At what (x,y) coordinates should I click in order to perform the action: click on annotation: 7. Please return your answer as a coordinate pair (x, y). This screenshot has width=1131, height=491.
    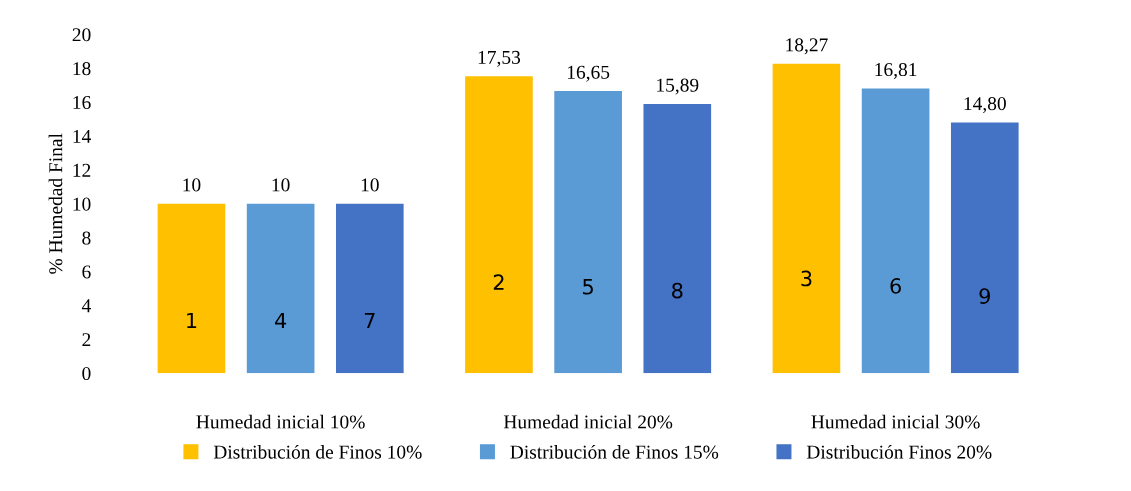
    Looking at the image, I should click on (369, 320).